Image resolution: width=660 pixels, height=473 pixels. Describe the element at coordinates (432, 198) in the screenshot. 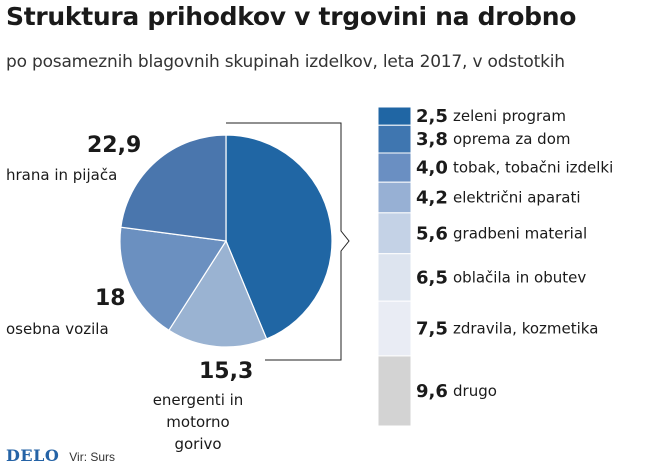

I see `breakdown-value-3: 4,2` at that location.